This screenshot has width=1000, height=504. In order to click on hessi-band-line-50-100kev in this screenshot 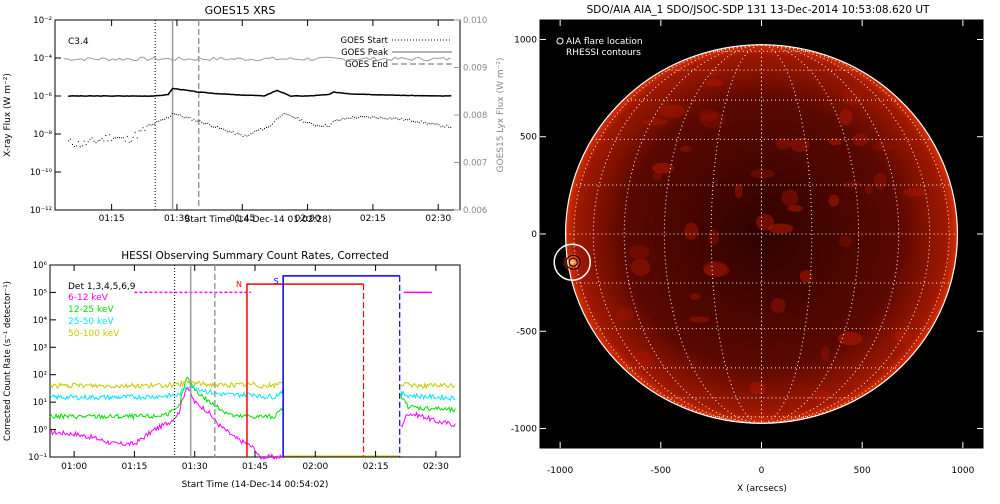, I will do `click(252, 384)`.